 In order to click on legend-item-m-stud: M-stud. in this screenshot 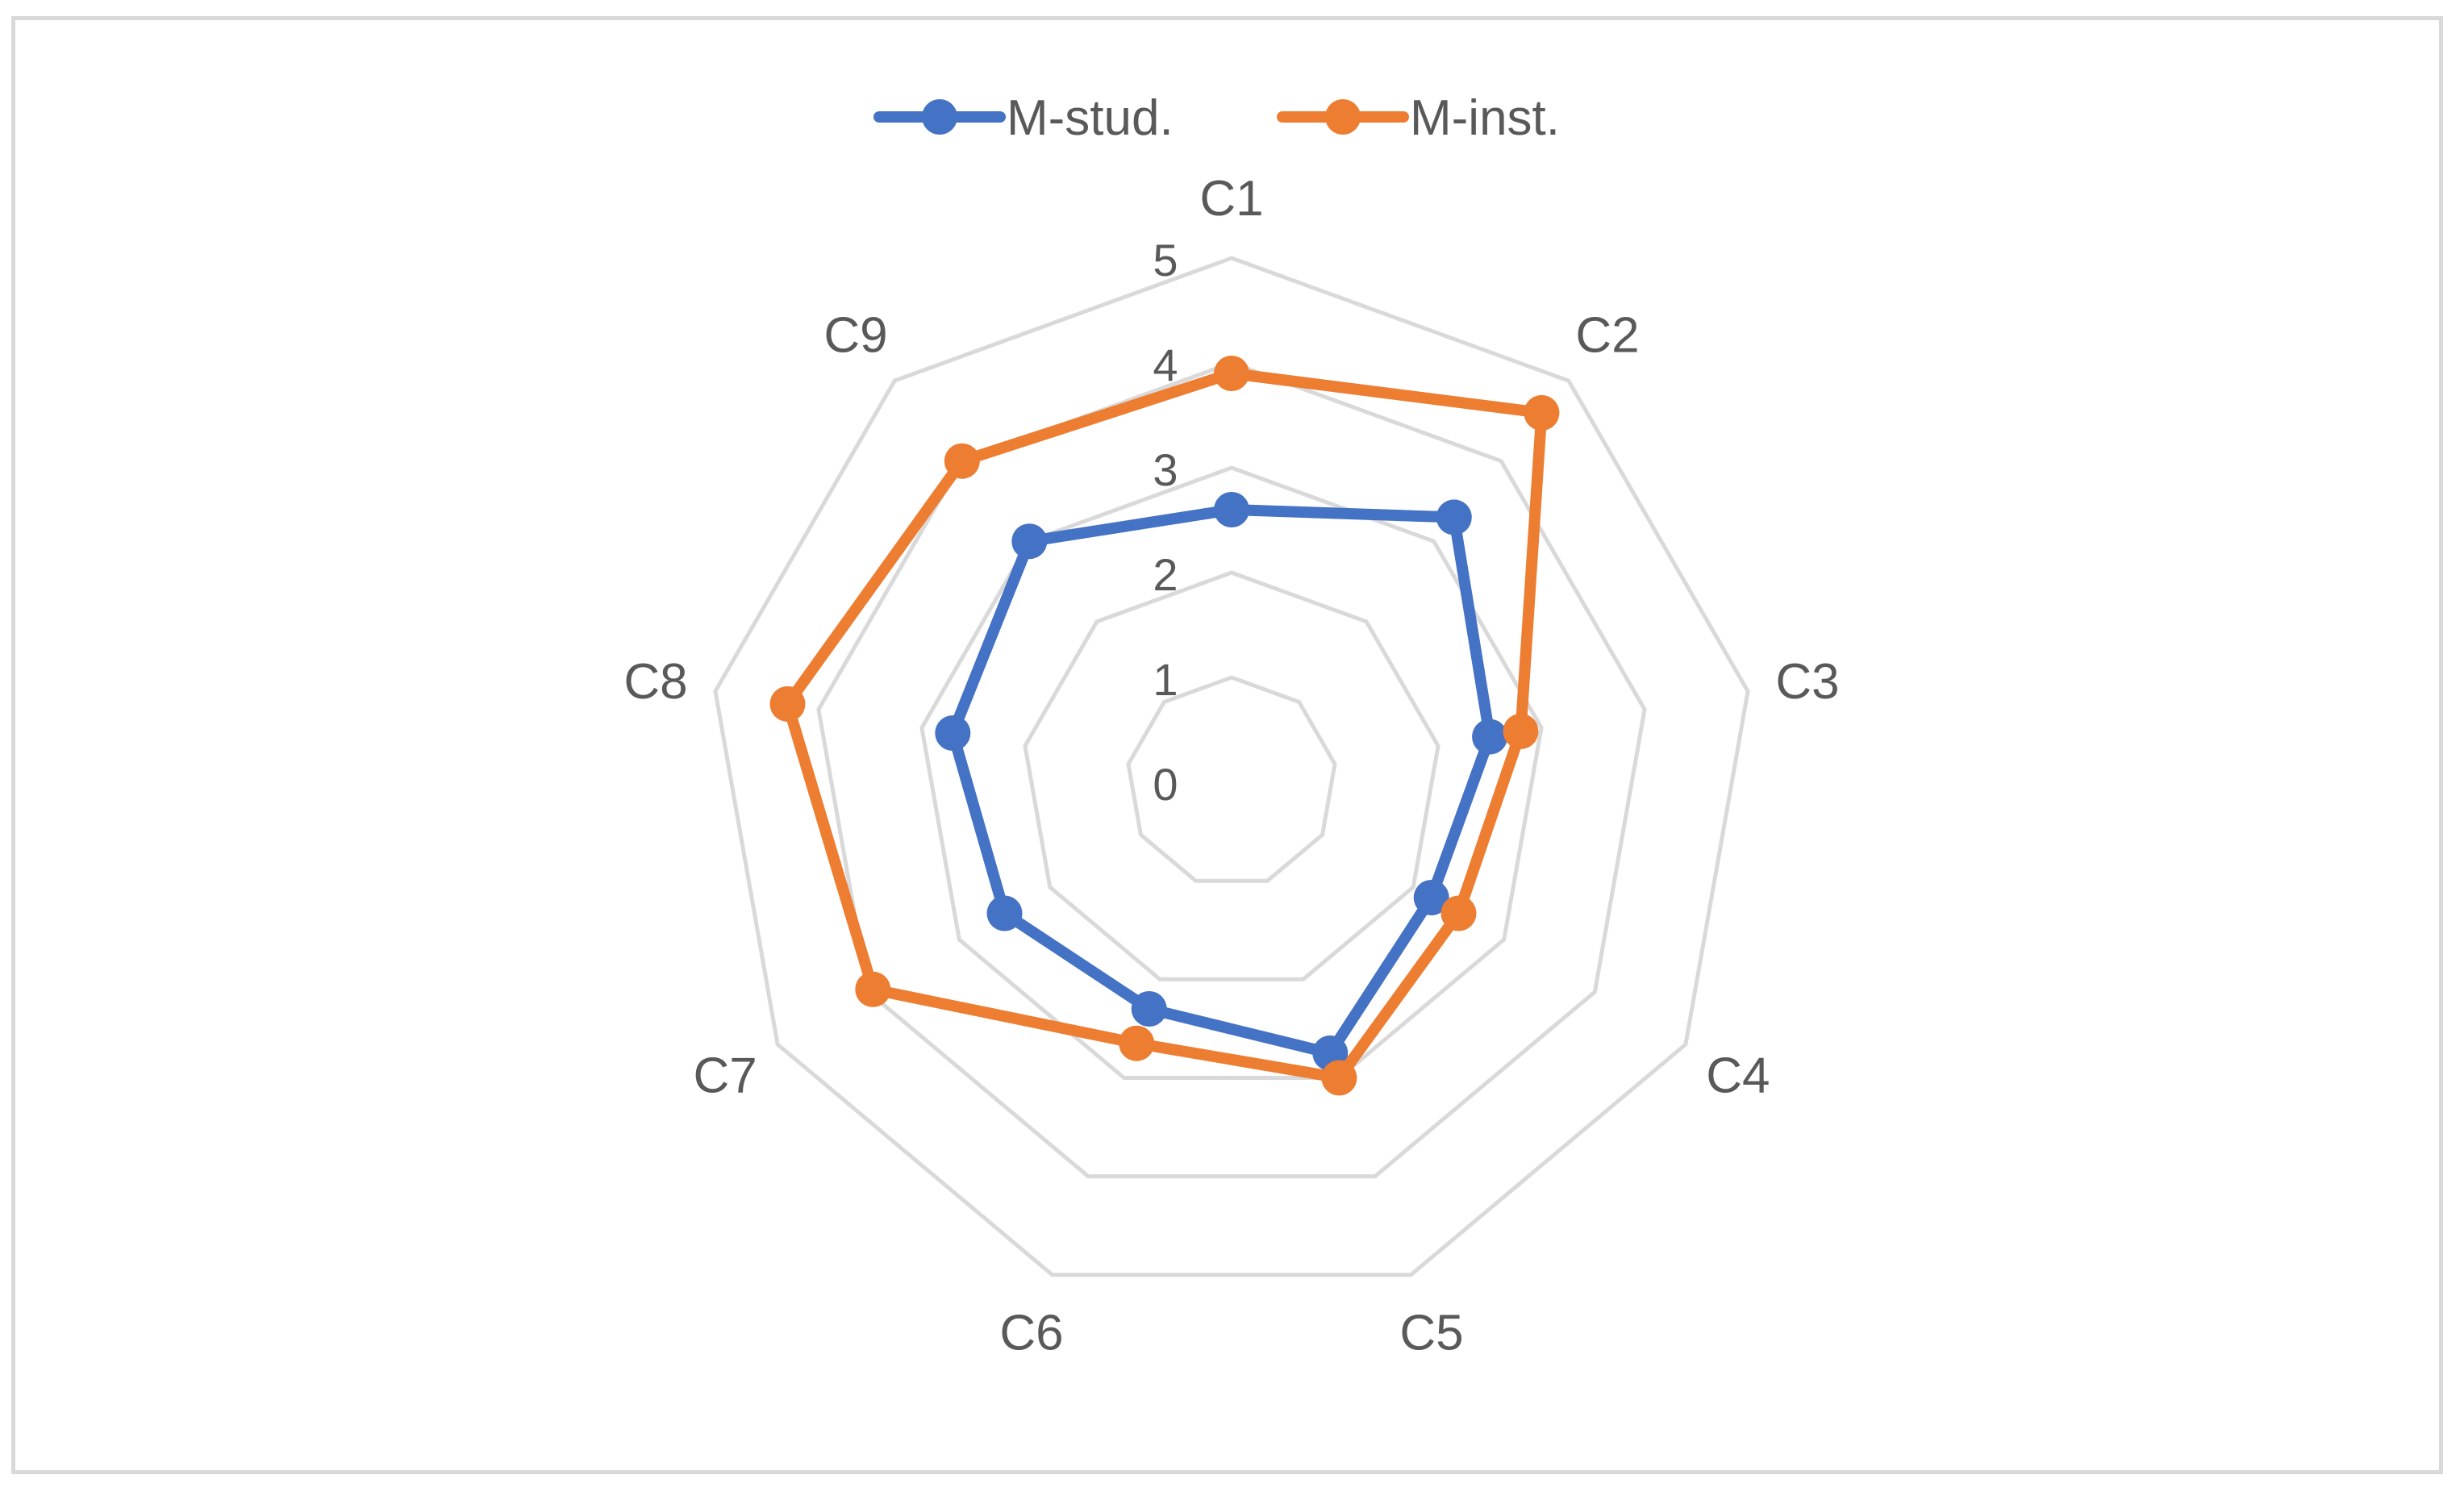, I will do `click(1023, 118)`.